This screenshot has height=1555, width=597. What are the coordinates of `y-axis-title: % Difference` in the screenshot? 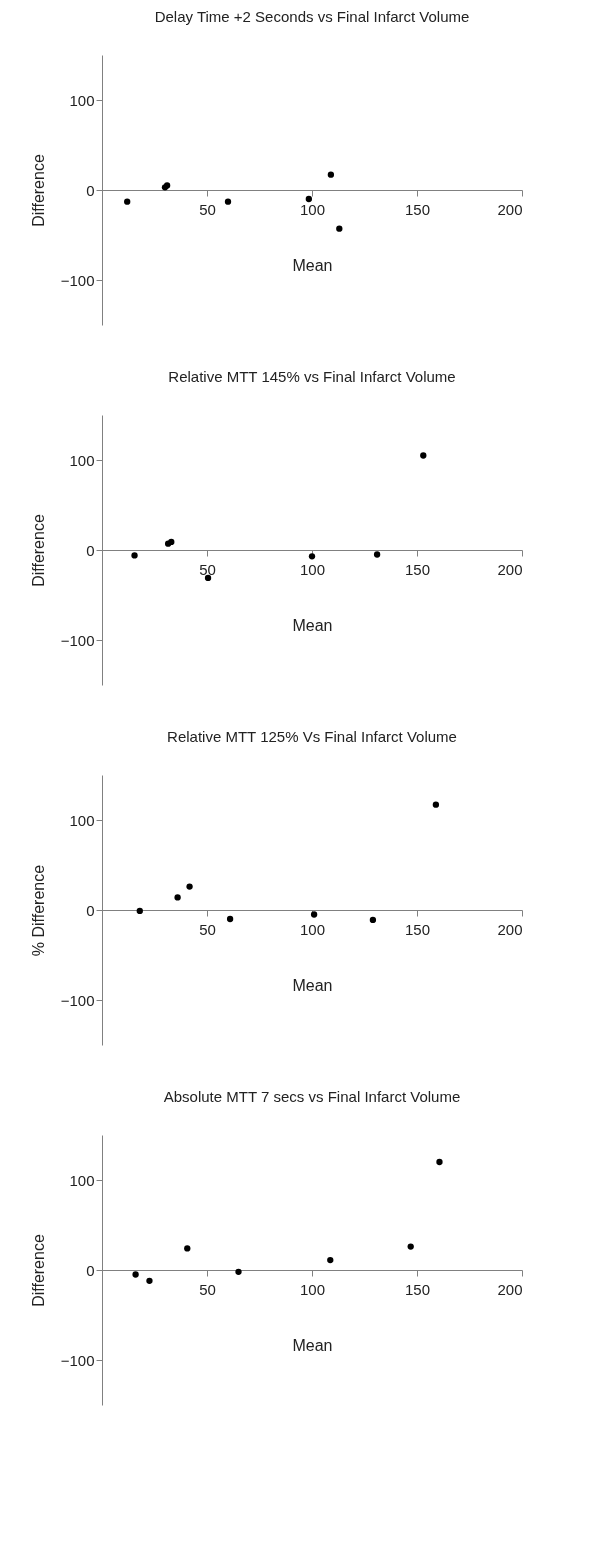 It's located at (38, 910).